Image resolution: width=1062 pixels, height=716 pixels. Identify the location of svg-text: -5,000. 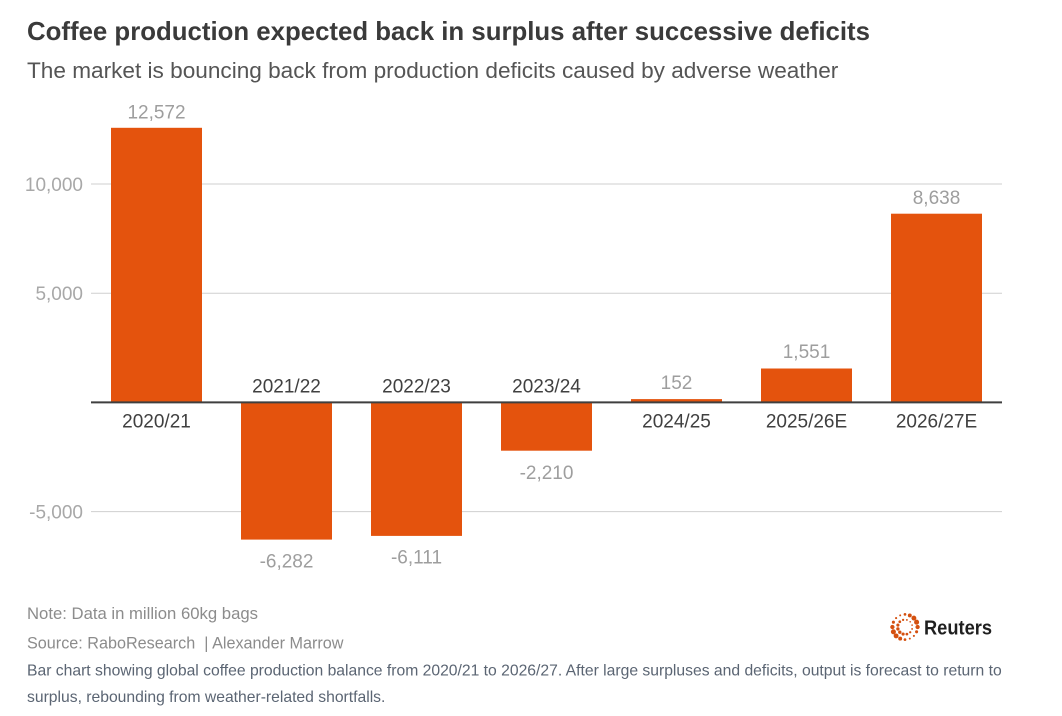
(56, 513).